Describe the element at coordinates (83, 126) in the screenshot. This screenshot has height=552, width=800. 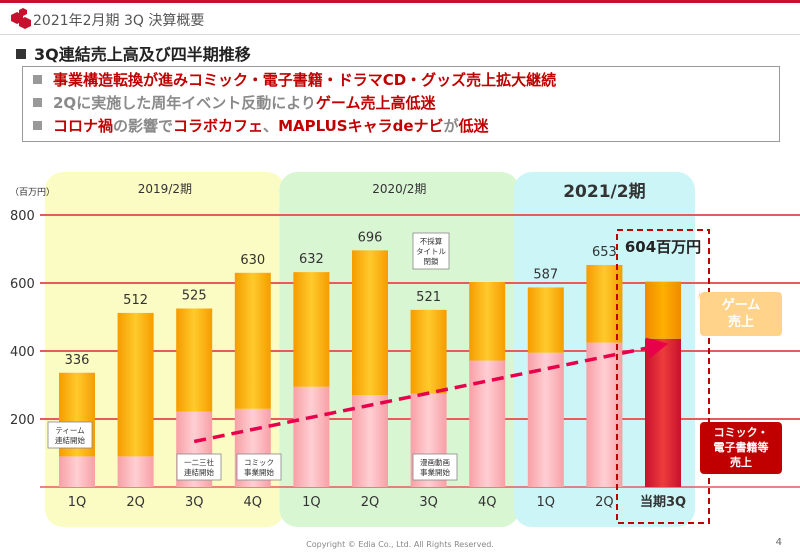
I see `key-point-text: コロナ禍` at that location.